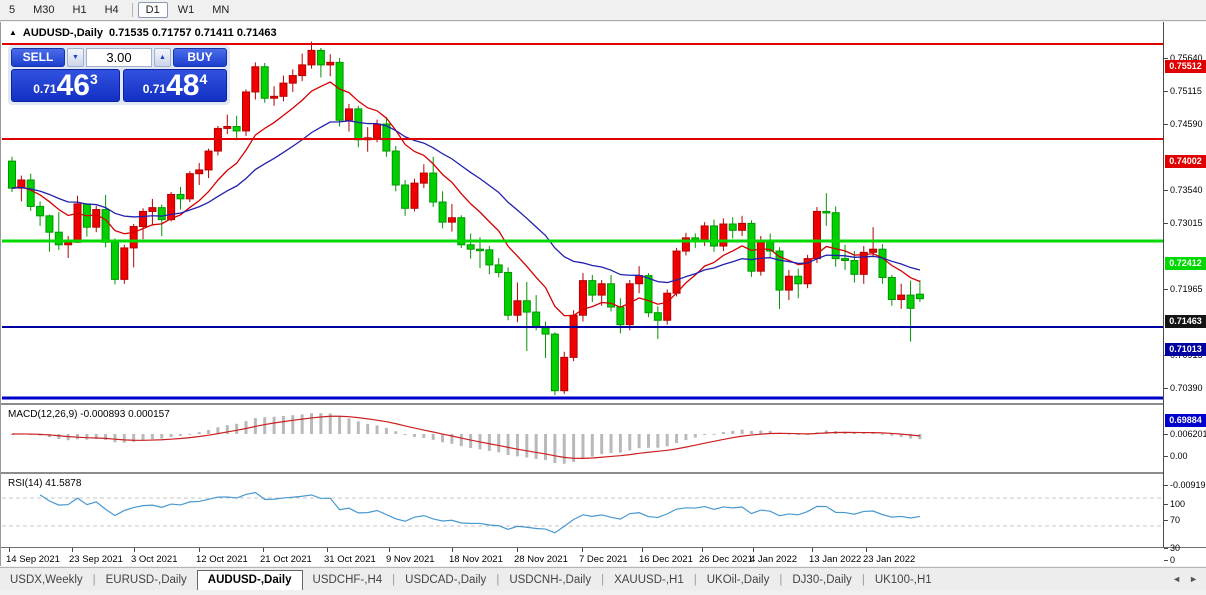 The height and width of the screenshot is (595, 1206). What do you see at coordinates (33, 559) in the screenshot?
I see `date-tick-label: 14 Sep 2021` at bounding box center [33, 559].